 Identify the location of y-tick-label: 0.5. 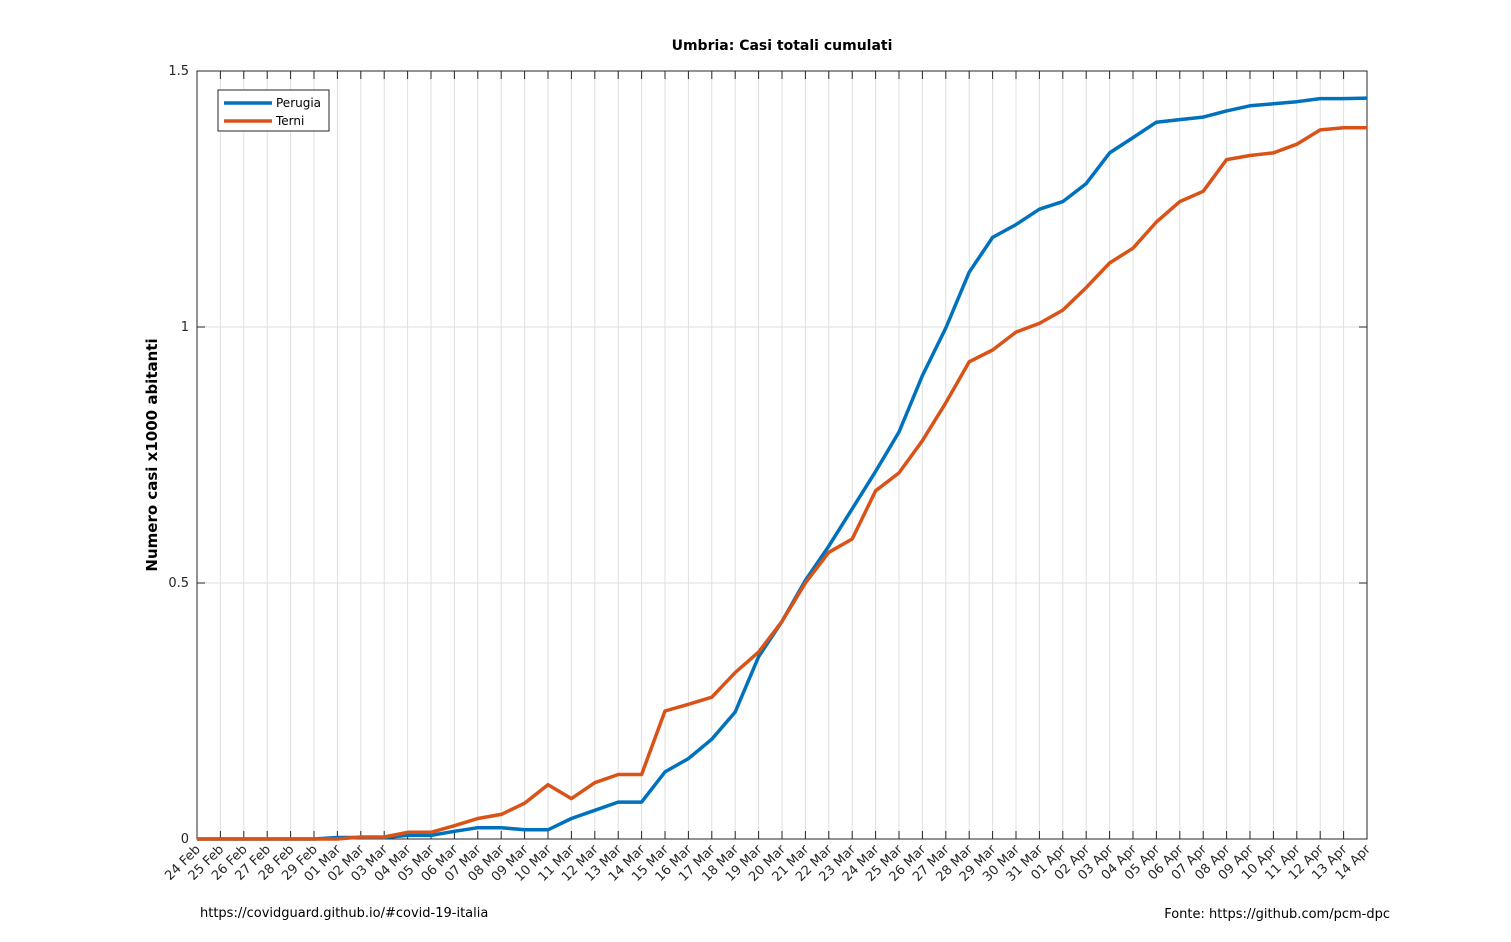
(178, 583).